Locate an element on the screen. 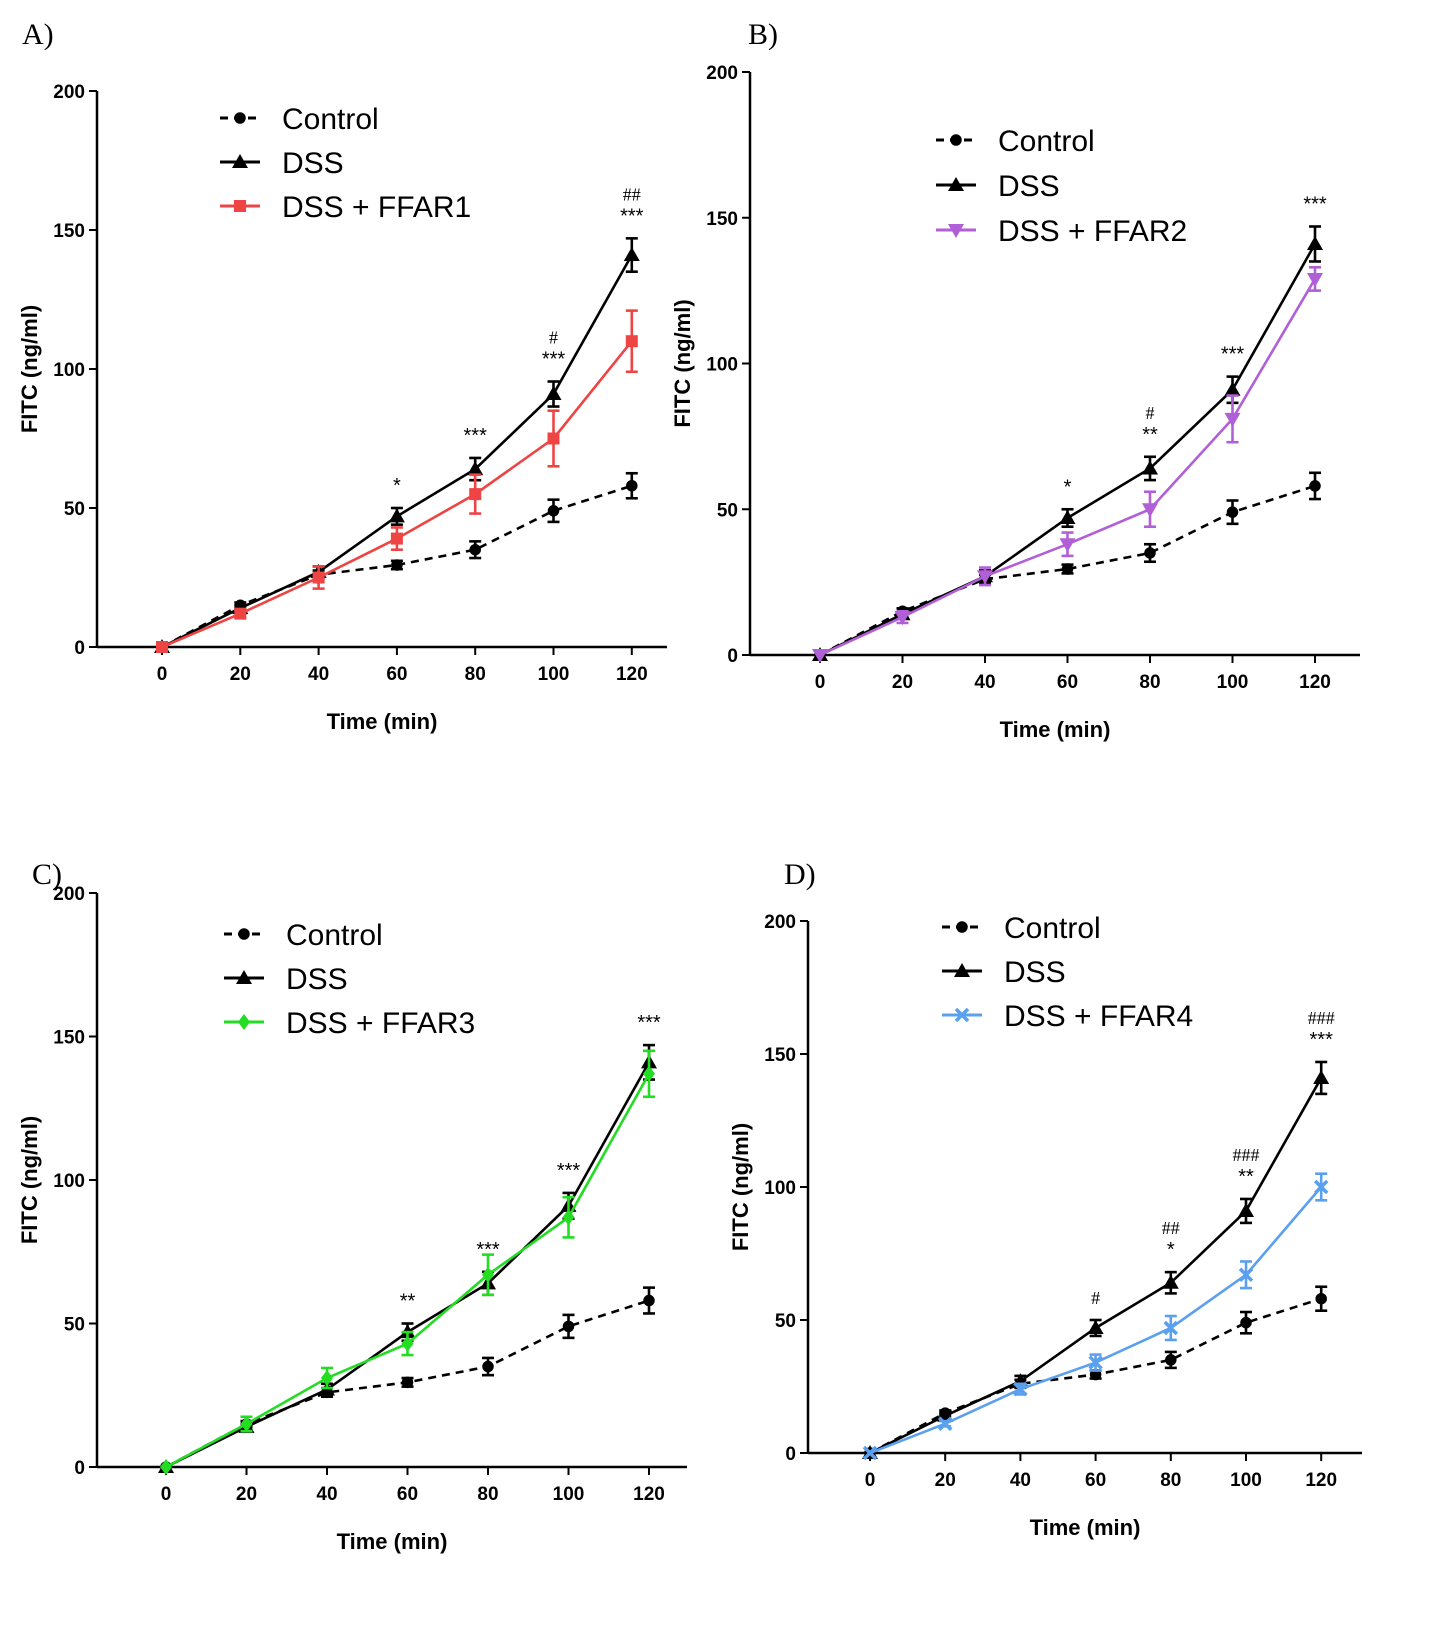  series-dss-ffar3 is located at coordinates (407, 1262).